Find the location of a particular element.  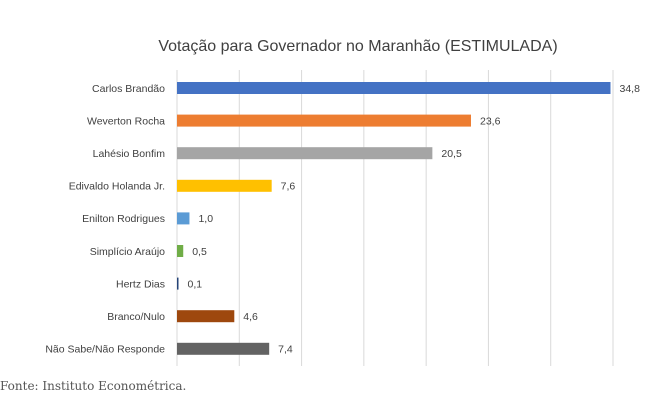

category-label: Weverton Rocha is located at coordinates (126, 121).